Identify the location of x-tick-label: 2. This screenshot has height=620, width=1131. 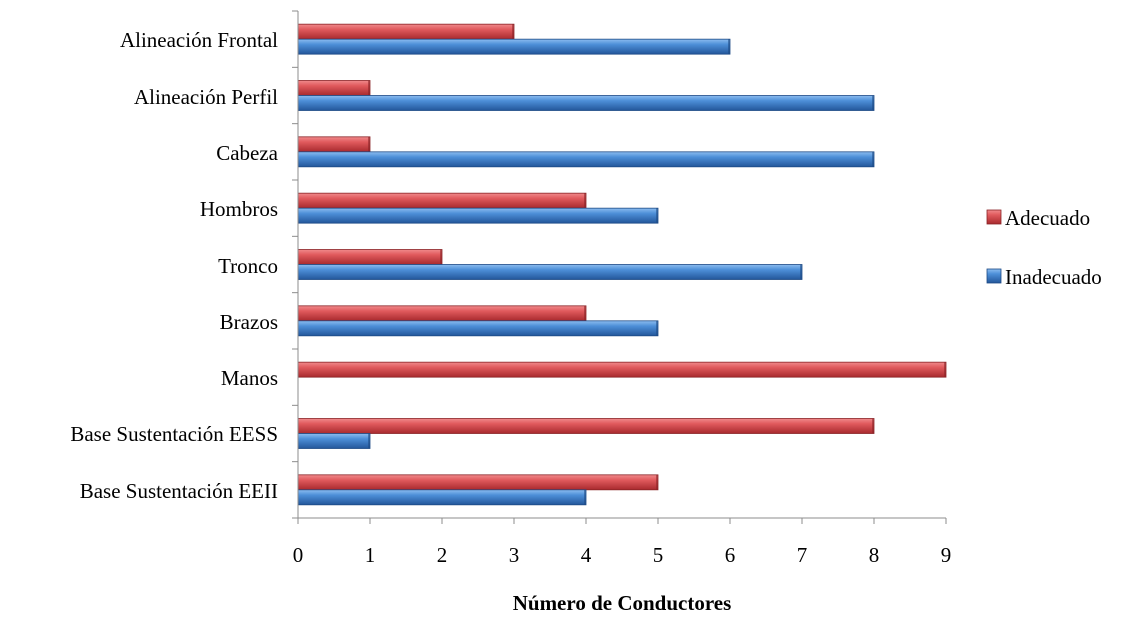
(442, 555).